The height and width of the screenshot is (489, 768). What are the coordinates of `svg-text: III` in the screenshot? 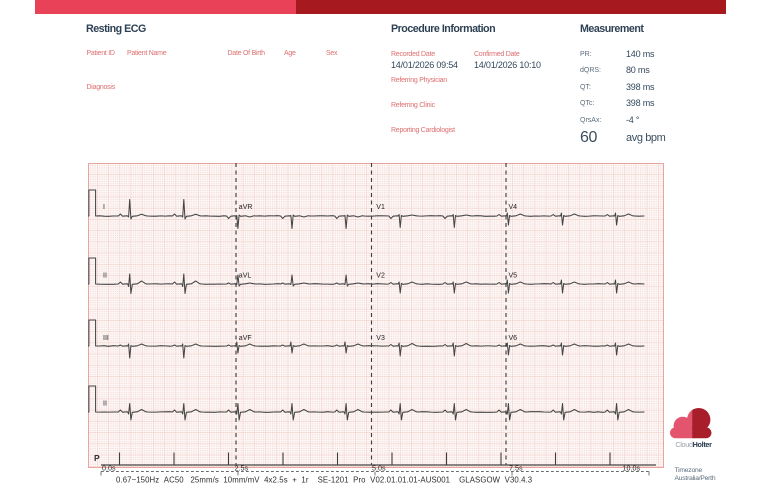 It's located at (106, 338).